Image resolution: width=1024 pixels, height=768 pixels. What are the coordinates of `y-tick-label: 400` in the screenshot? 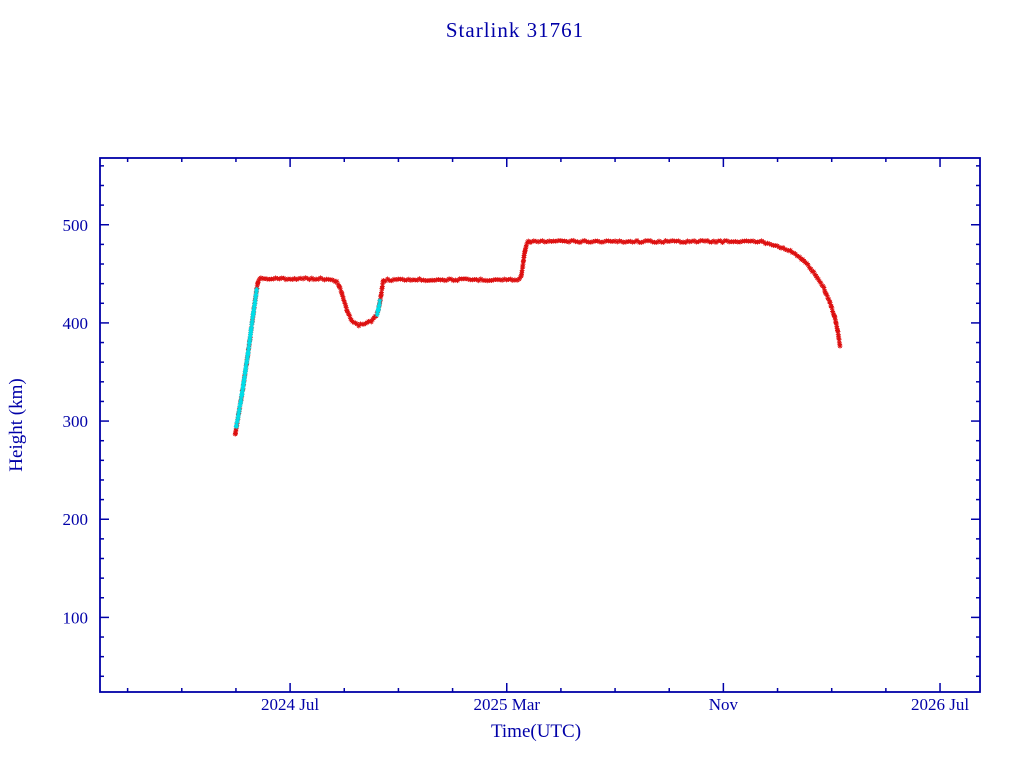 It's located at (76, 323).